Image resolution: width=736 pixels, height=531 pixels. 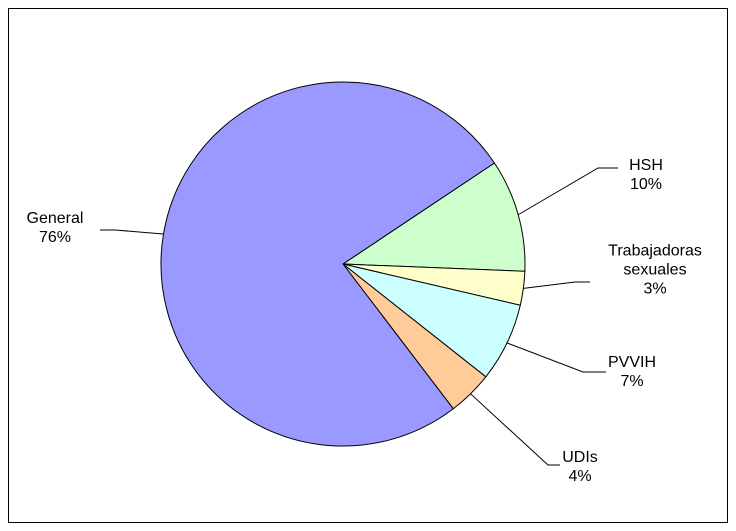 What do you see at coordinates (55, 218) in the screenshot?
I see `category-label: General` at bounding box center [55, 218].